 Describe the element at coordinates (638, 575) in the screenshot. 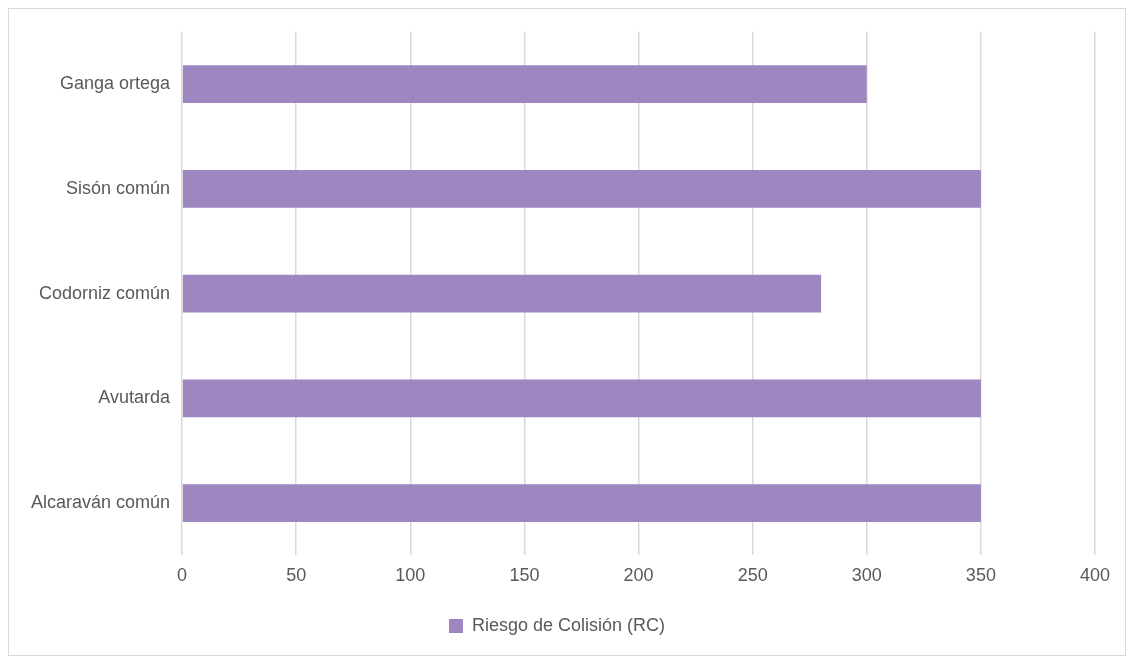

I see `x-tick-label: 200` at that location.